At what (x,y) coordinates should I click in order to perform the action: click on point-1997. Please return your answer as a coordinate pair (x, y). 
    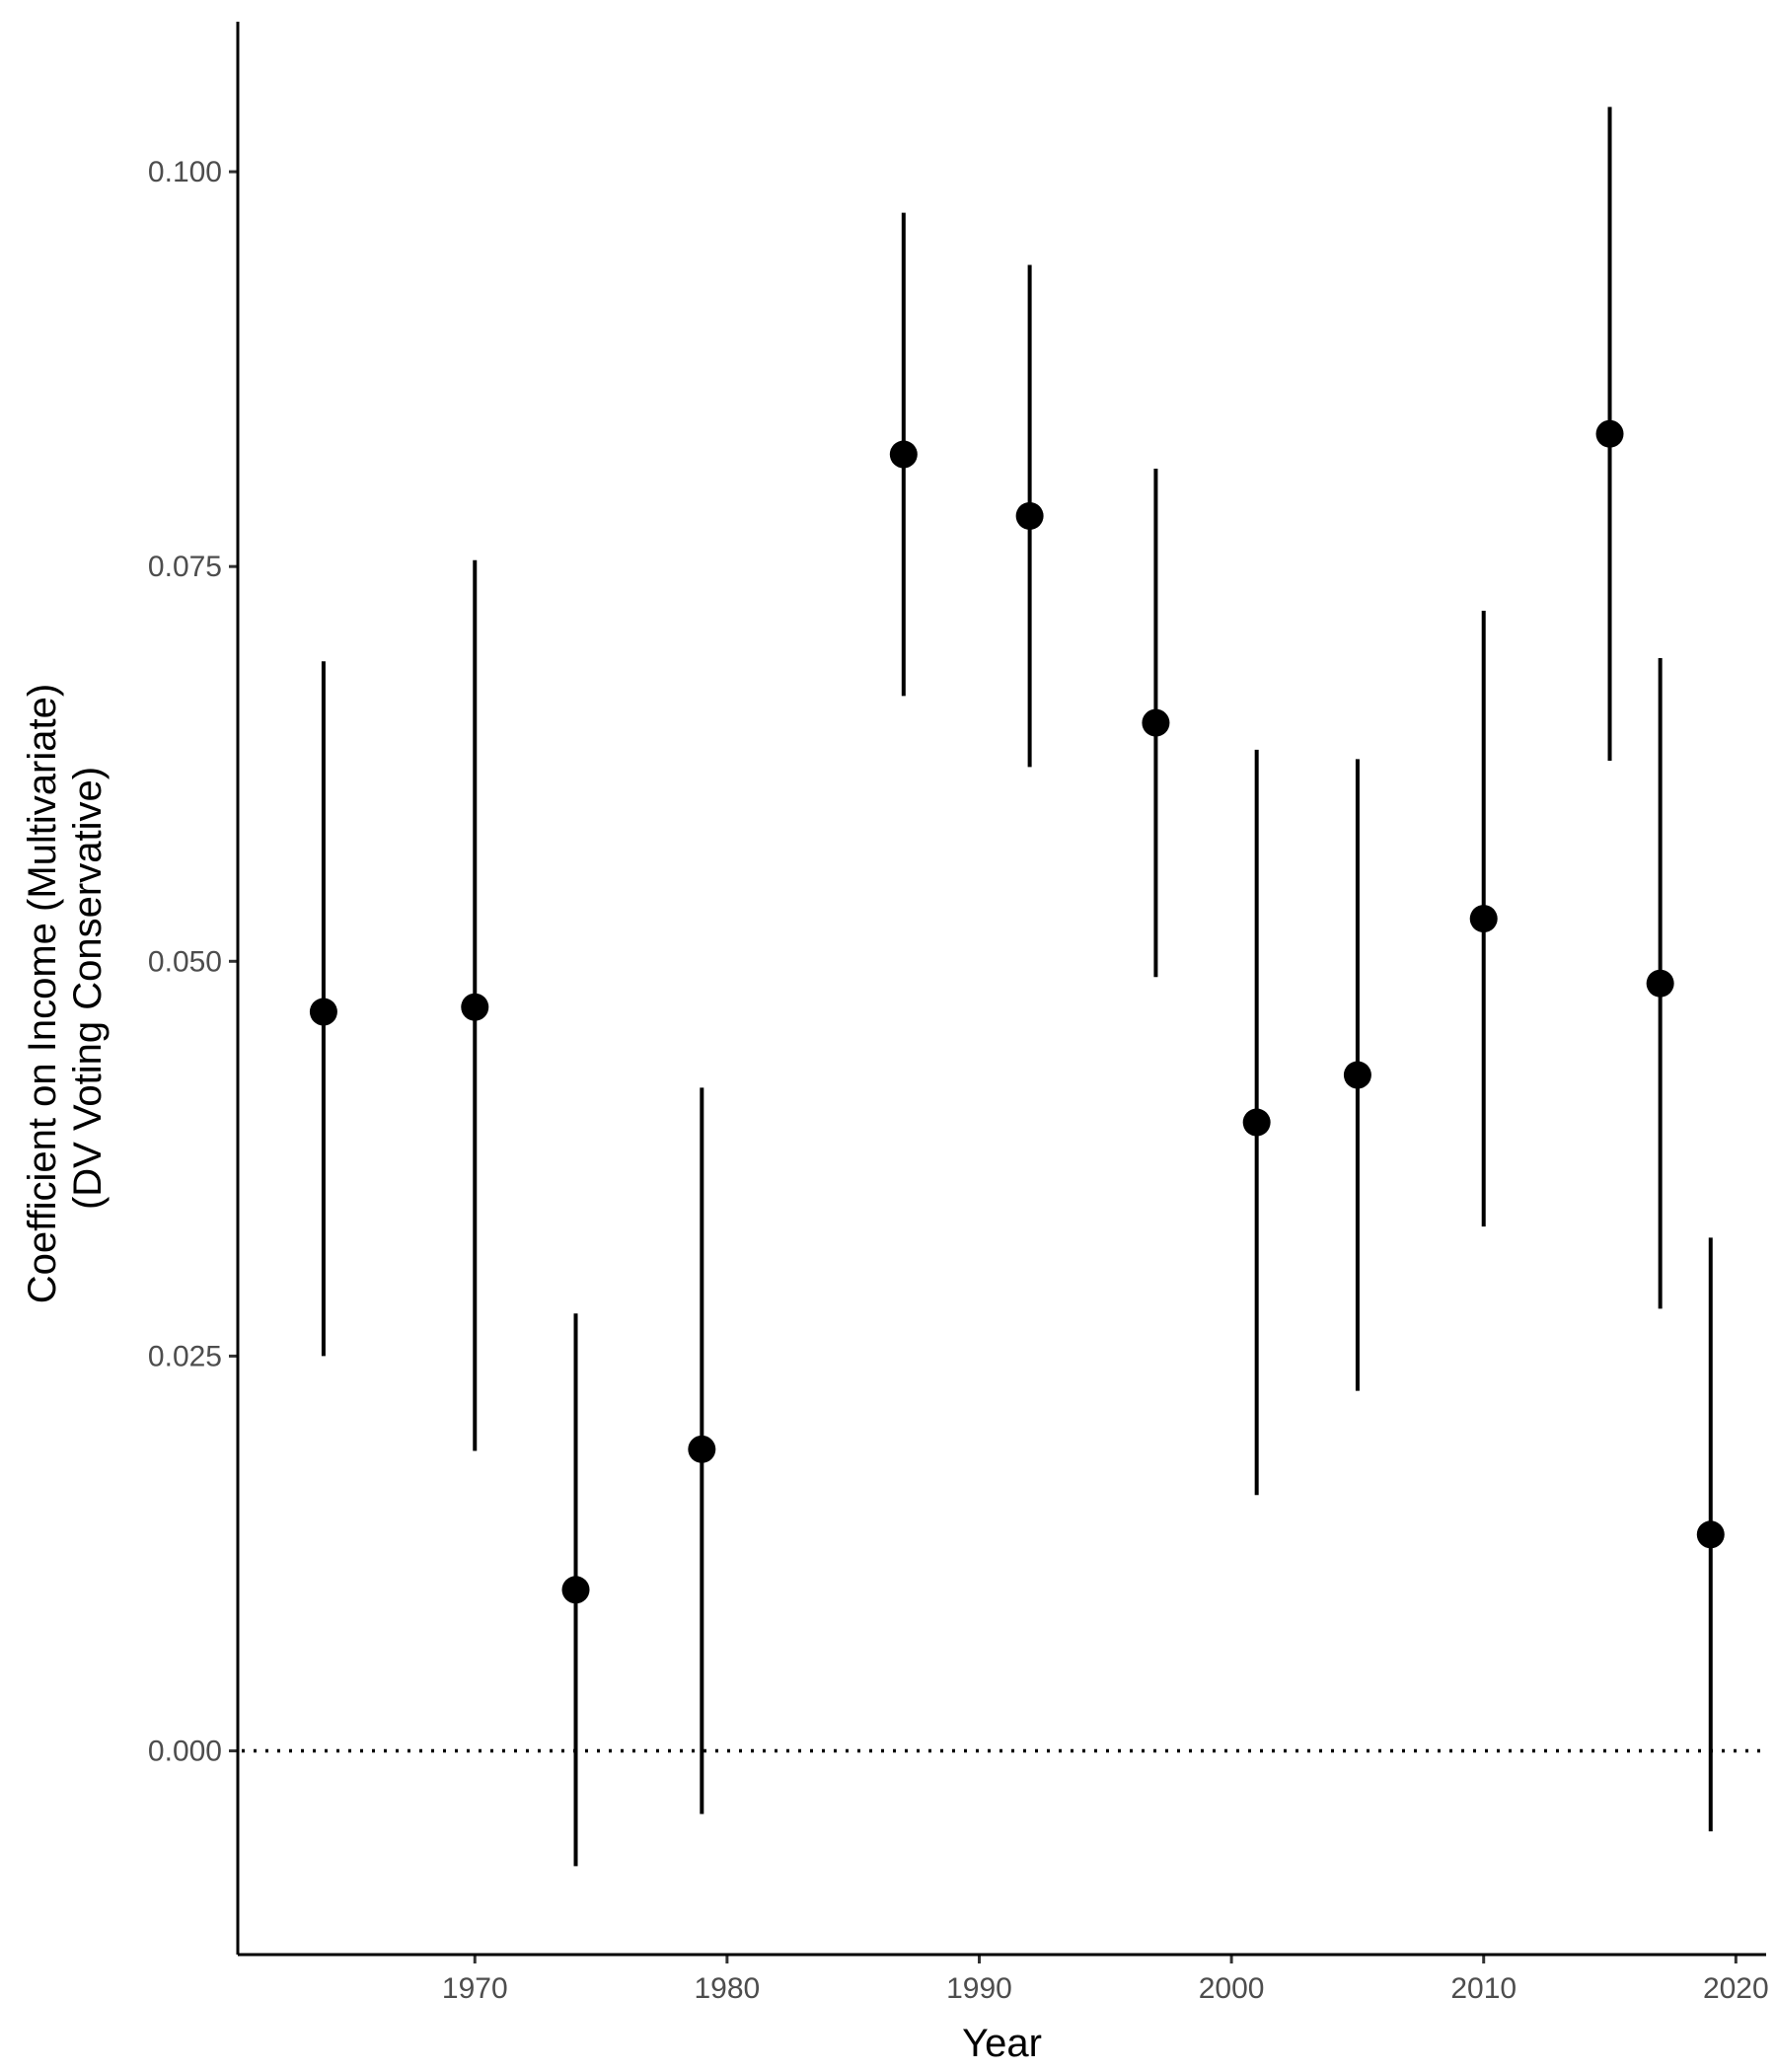
    Looking at the image, I should click on (1156, 722).